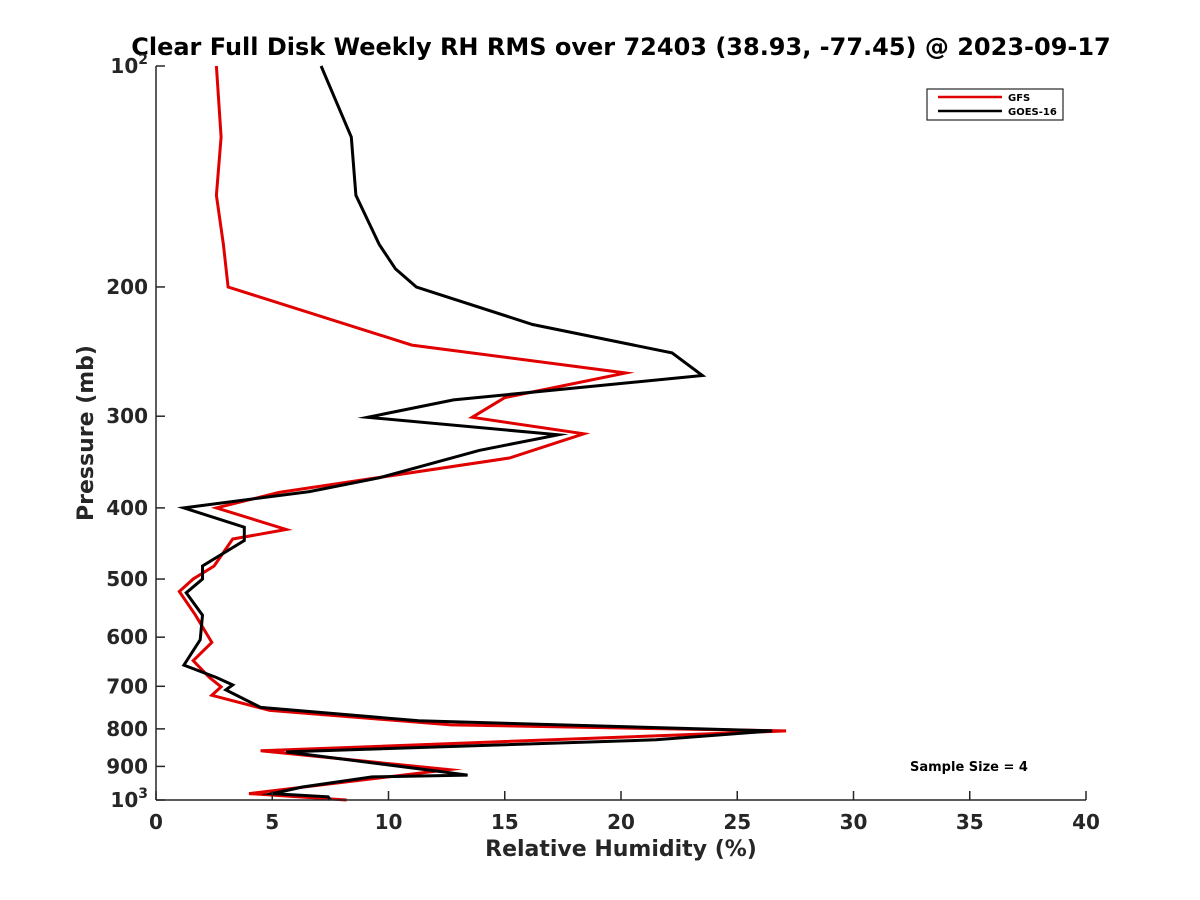 Image resolution: width=1200 pixels, height=900 pixels. What do you see at coordinates (737, 822) in the screenshot?
I see `x-tick-label: 25` at bounding box center [737, 822].